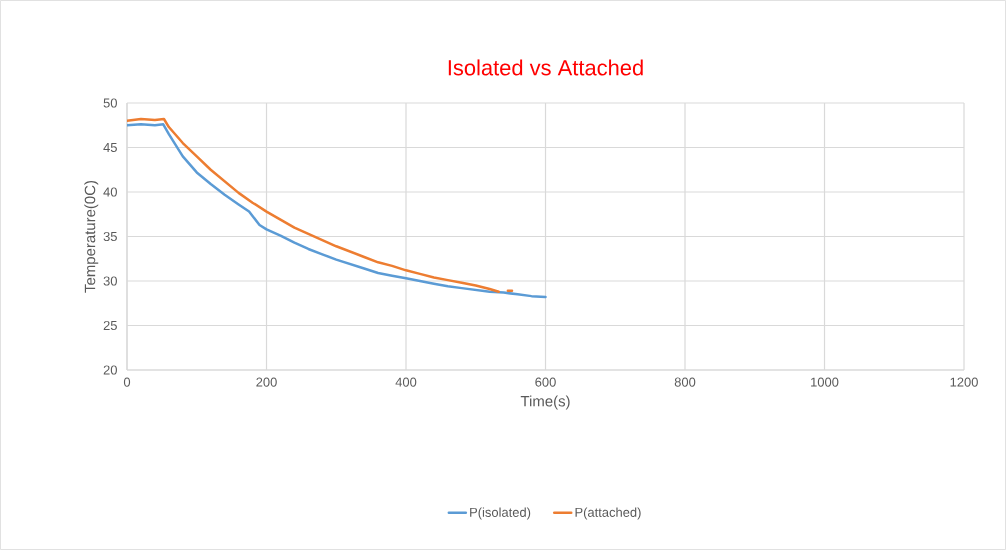  Describe the element at coordinates (91, 236) in the screenshot. I see `y-axis-title: Temperature(0C)` at that location.